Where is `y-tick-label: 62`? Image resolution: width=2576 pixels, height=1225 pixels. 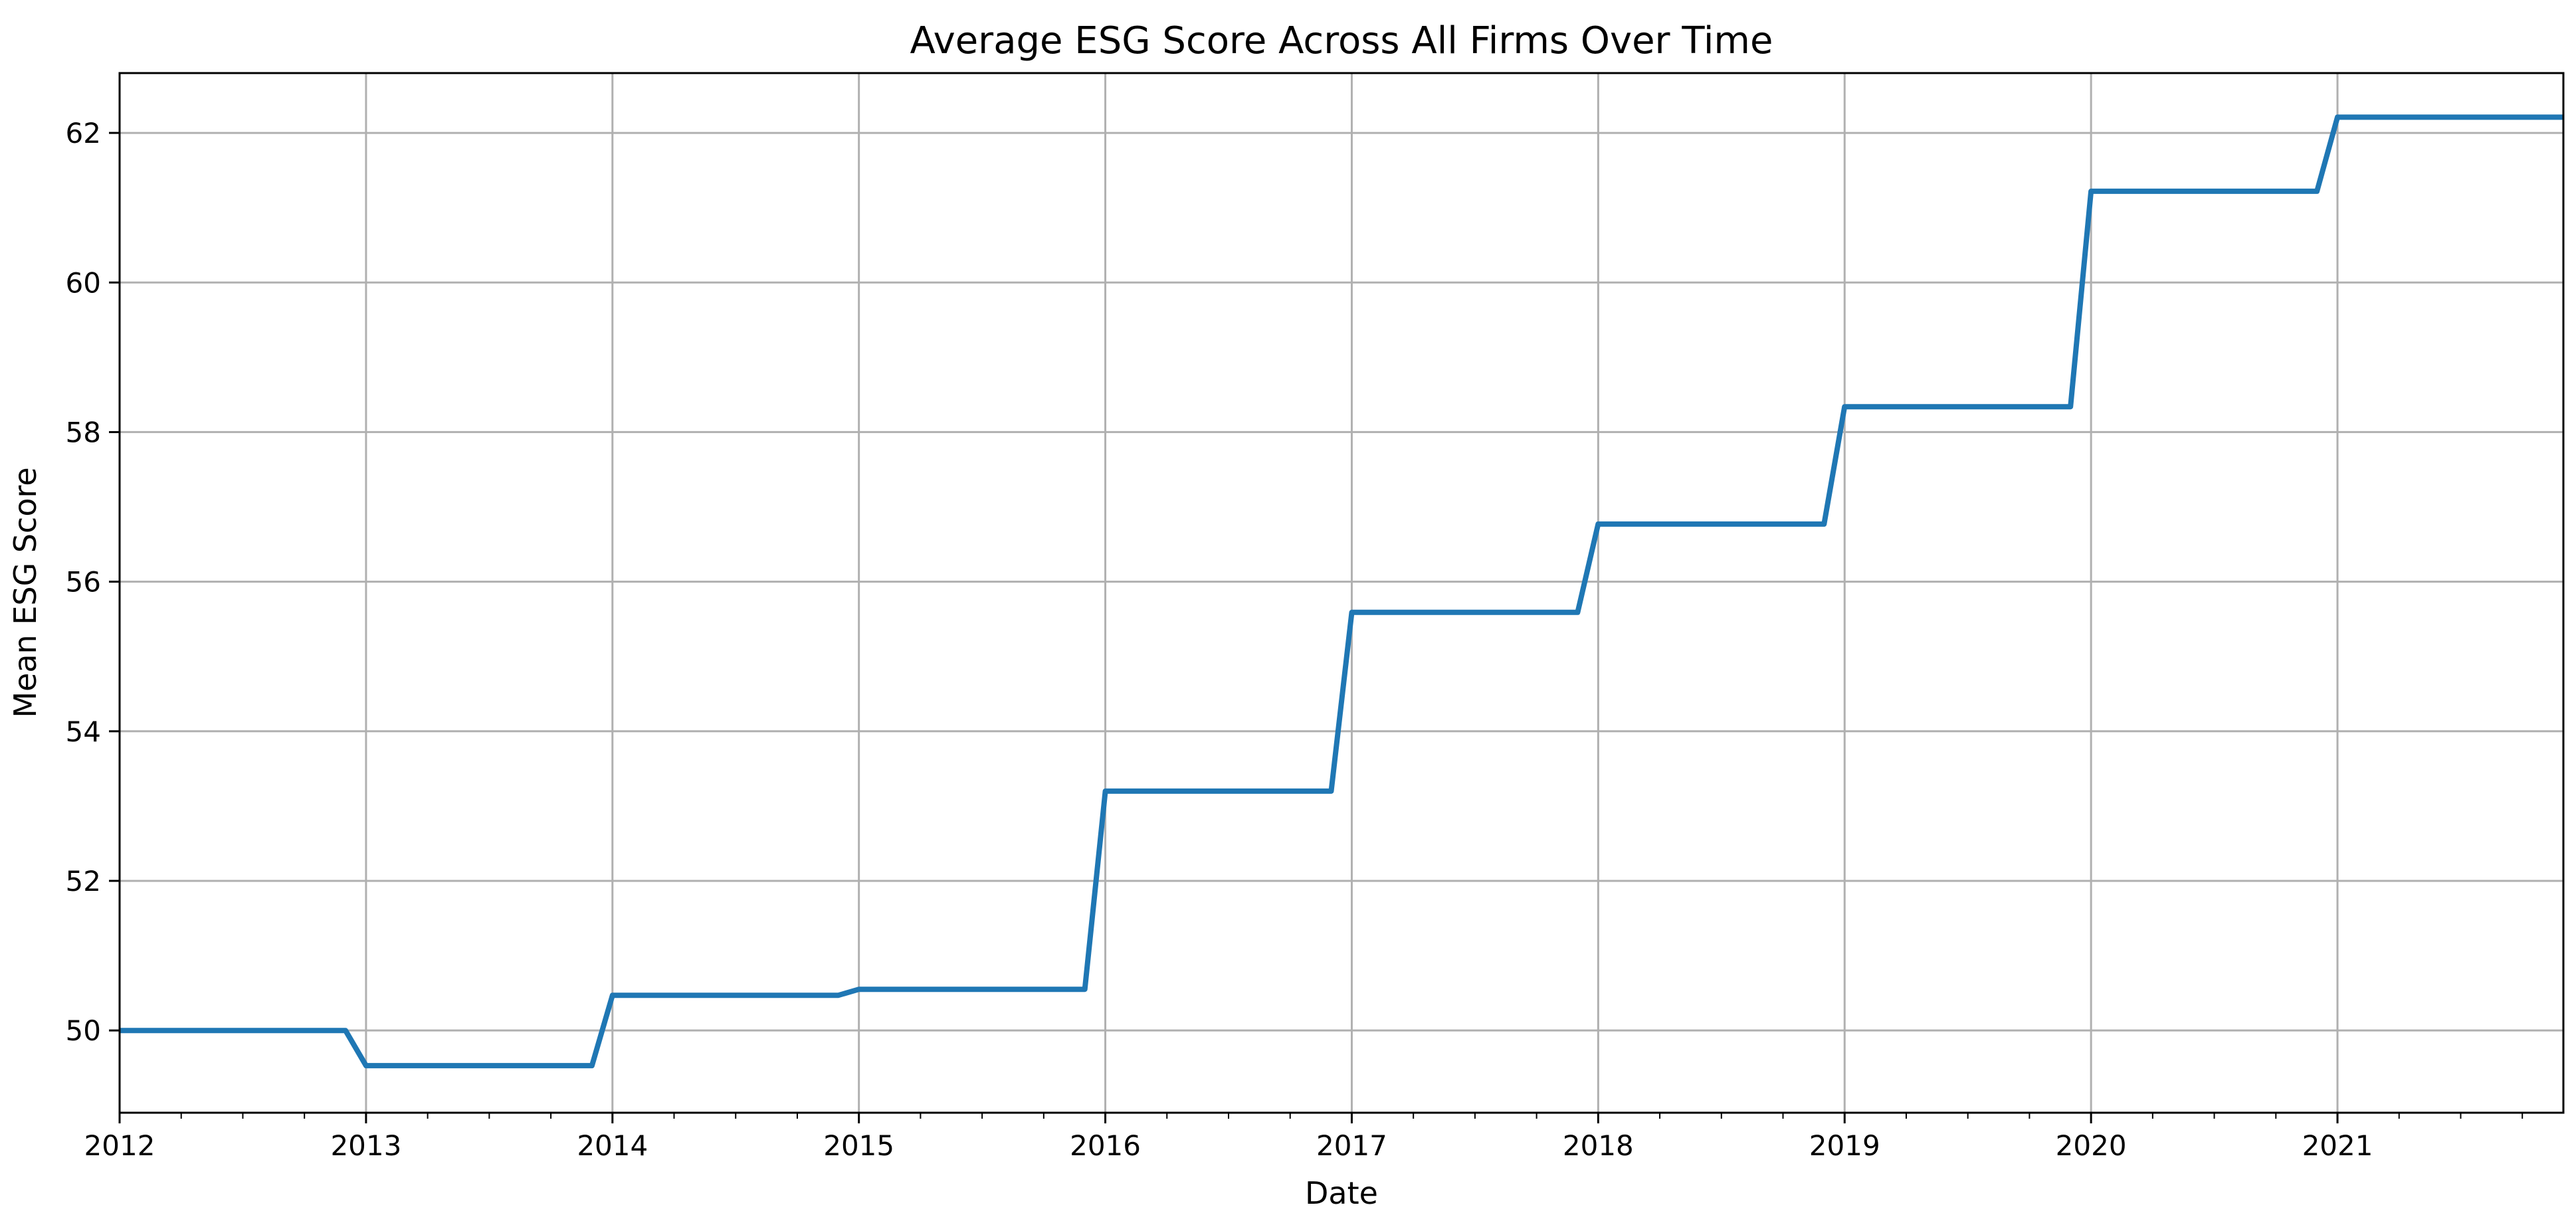
y-tick-label: 62 is located at coordinates (83, 133).